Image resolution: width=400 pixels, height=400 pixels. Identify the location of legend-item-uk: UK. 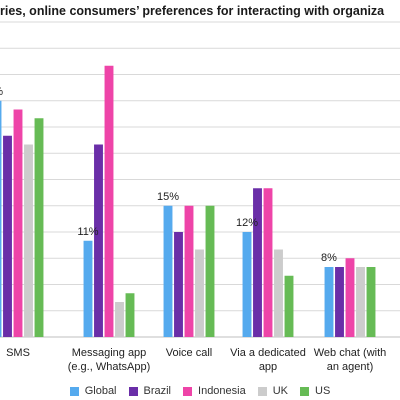
(273, 391).